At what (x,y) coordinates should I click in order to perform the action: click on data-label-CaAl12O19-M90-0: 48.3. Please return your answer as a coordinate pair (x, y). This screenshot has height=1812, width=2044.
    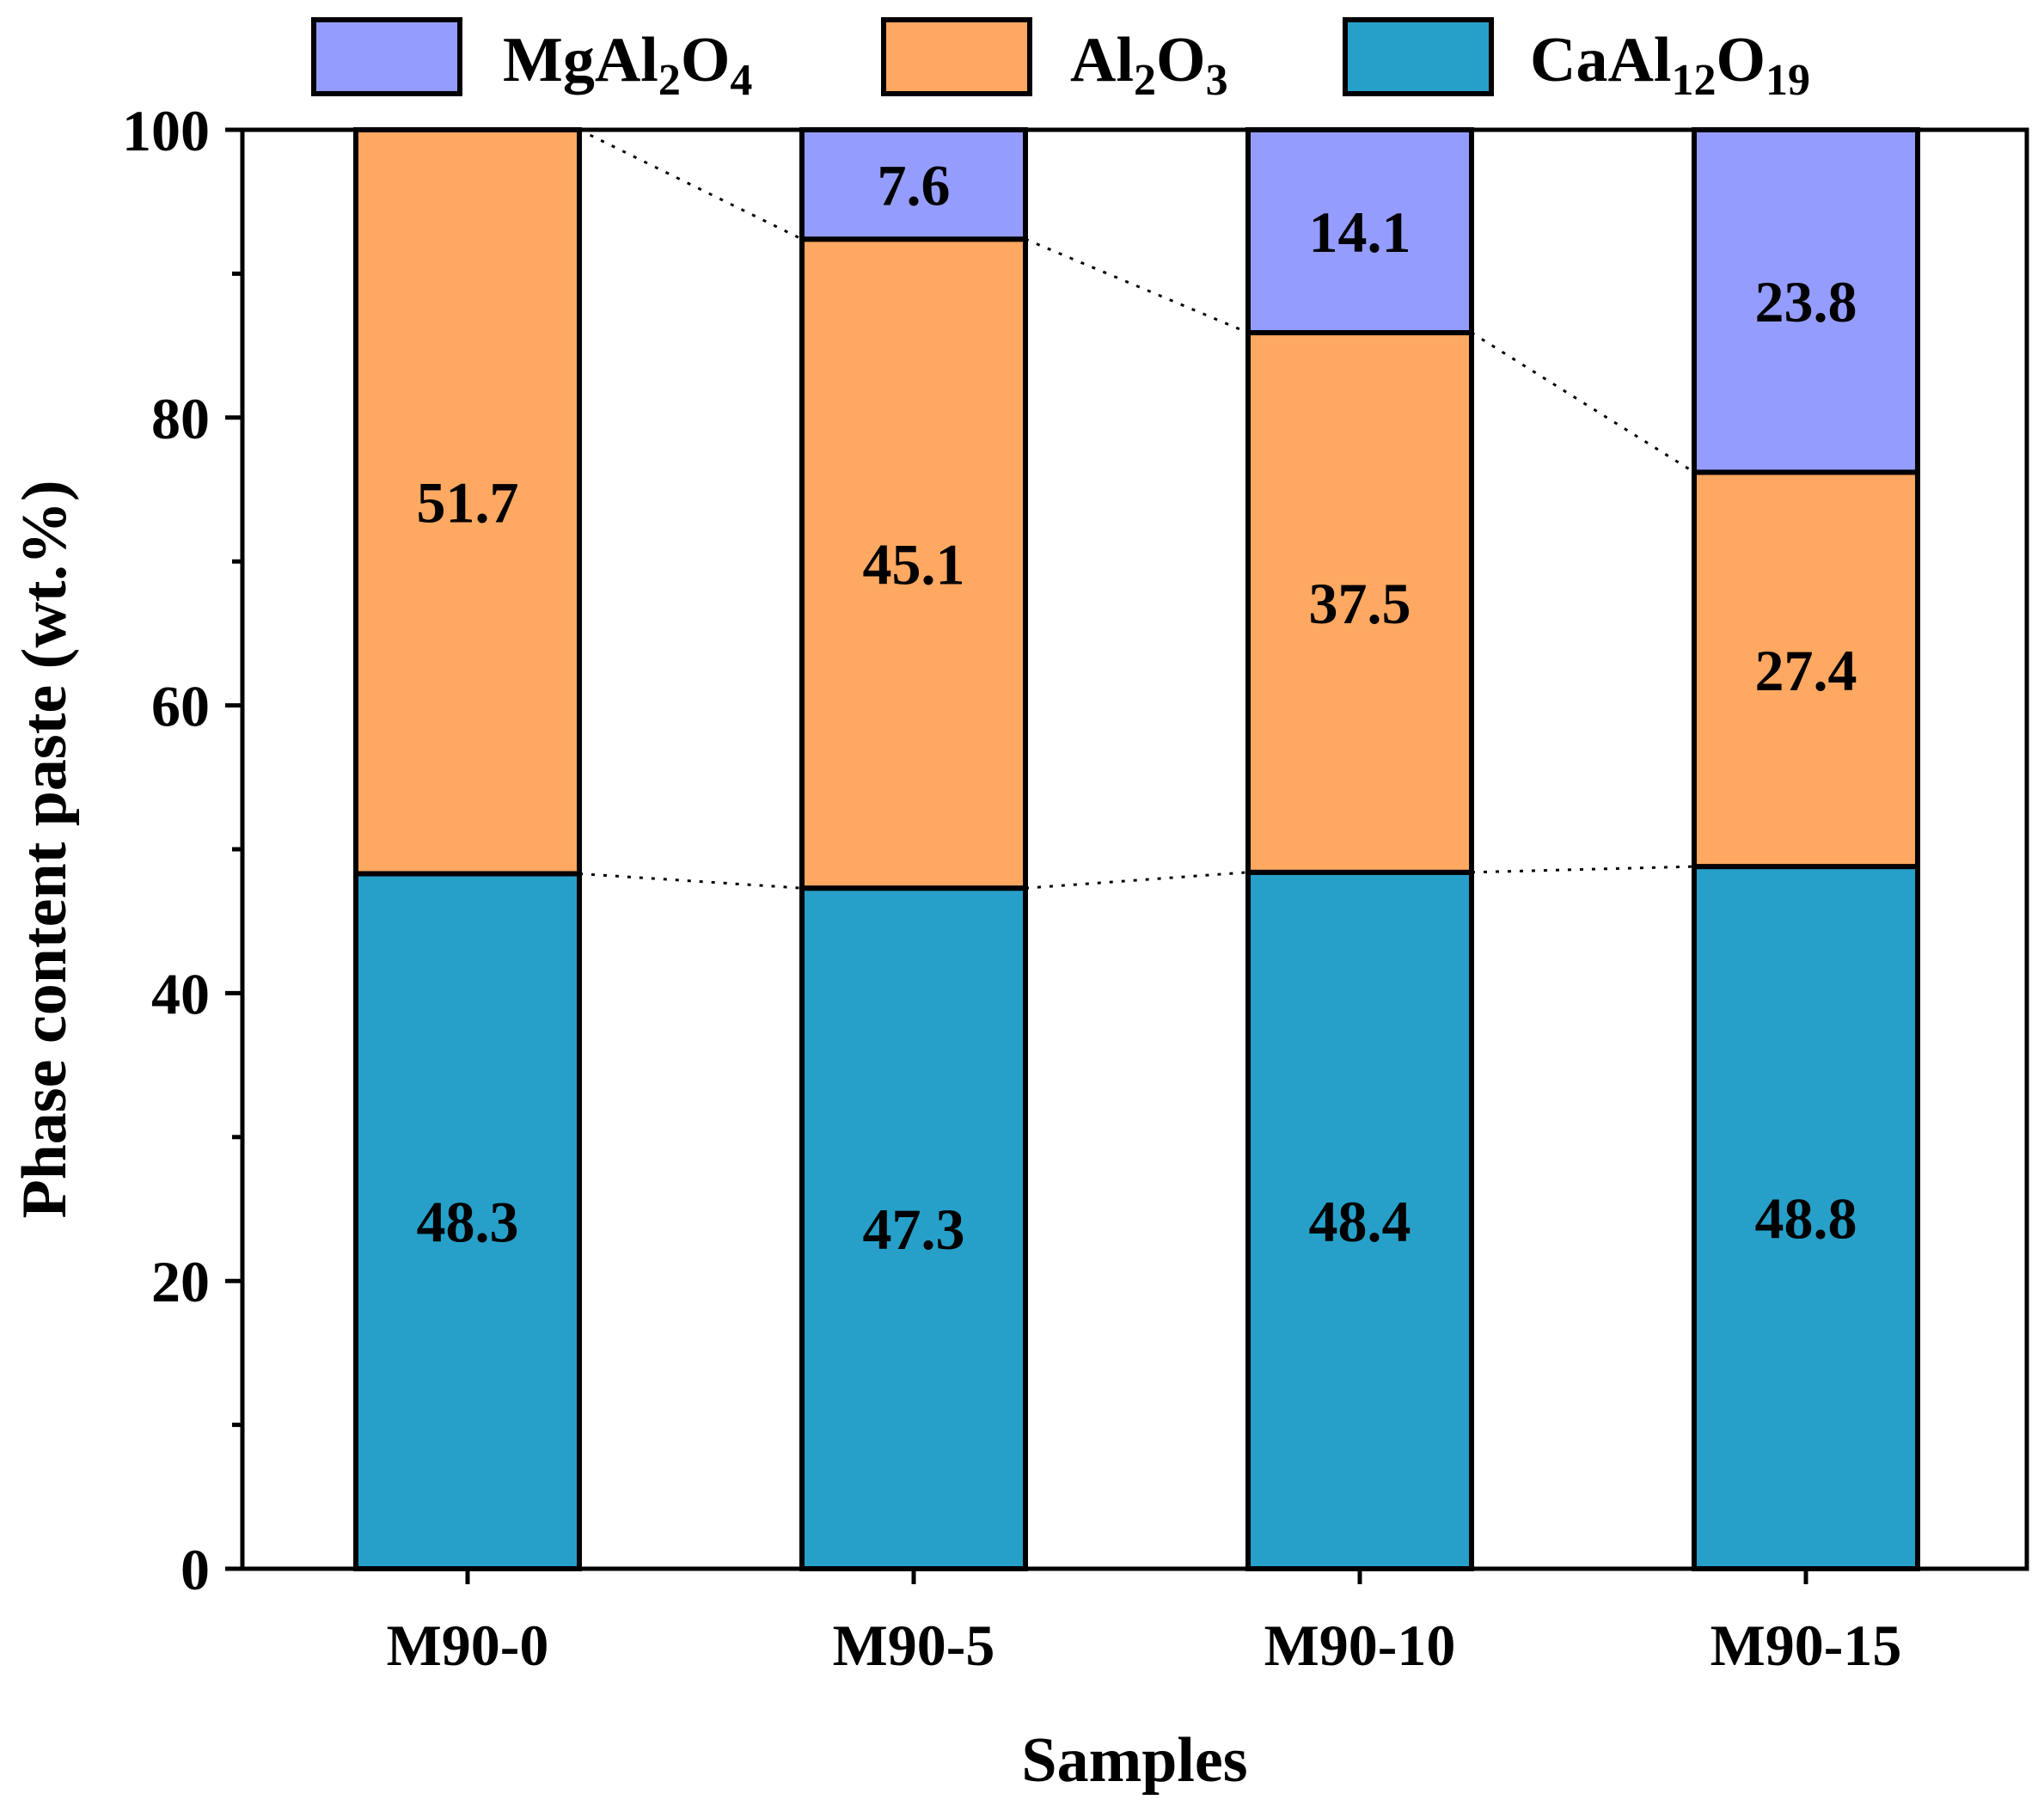
    Looking at the image, I should click on (468, 1222).